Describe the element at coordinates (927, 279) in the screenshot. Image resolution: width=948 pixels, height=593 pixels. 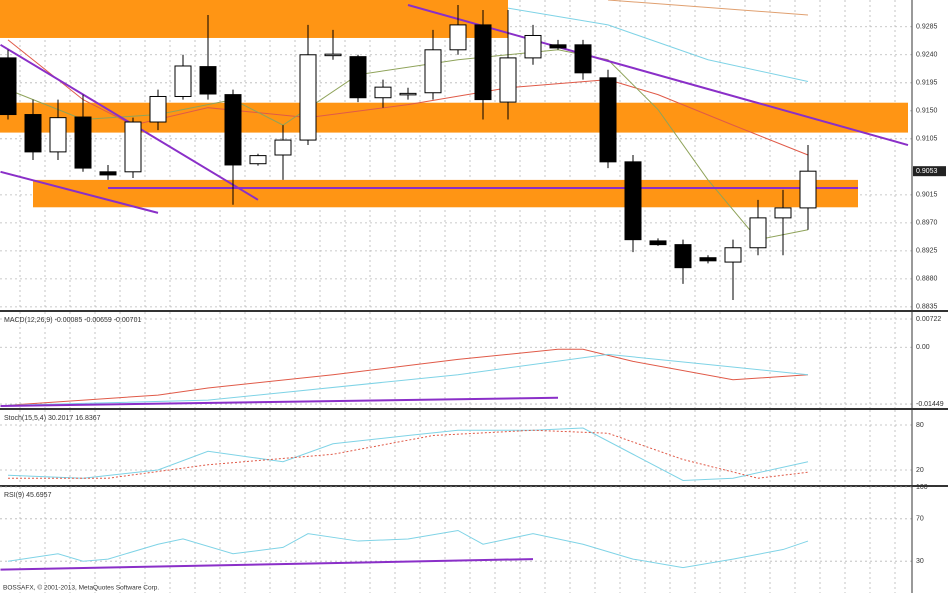
I see `y-tick-label: 0.8880` at that location.